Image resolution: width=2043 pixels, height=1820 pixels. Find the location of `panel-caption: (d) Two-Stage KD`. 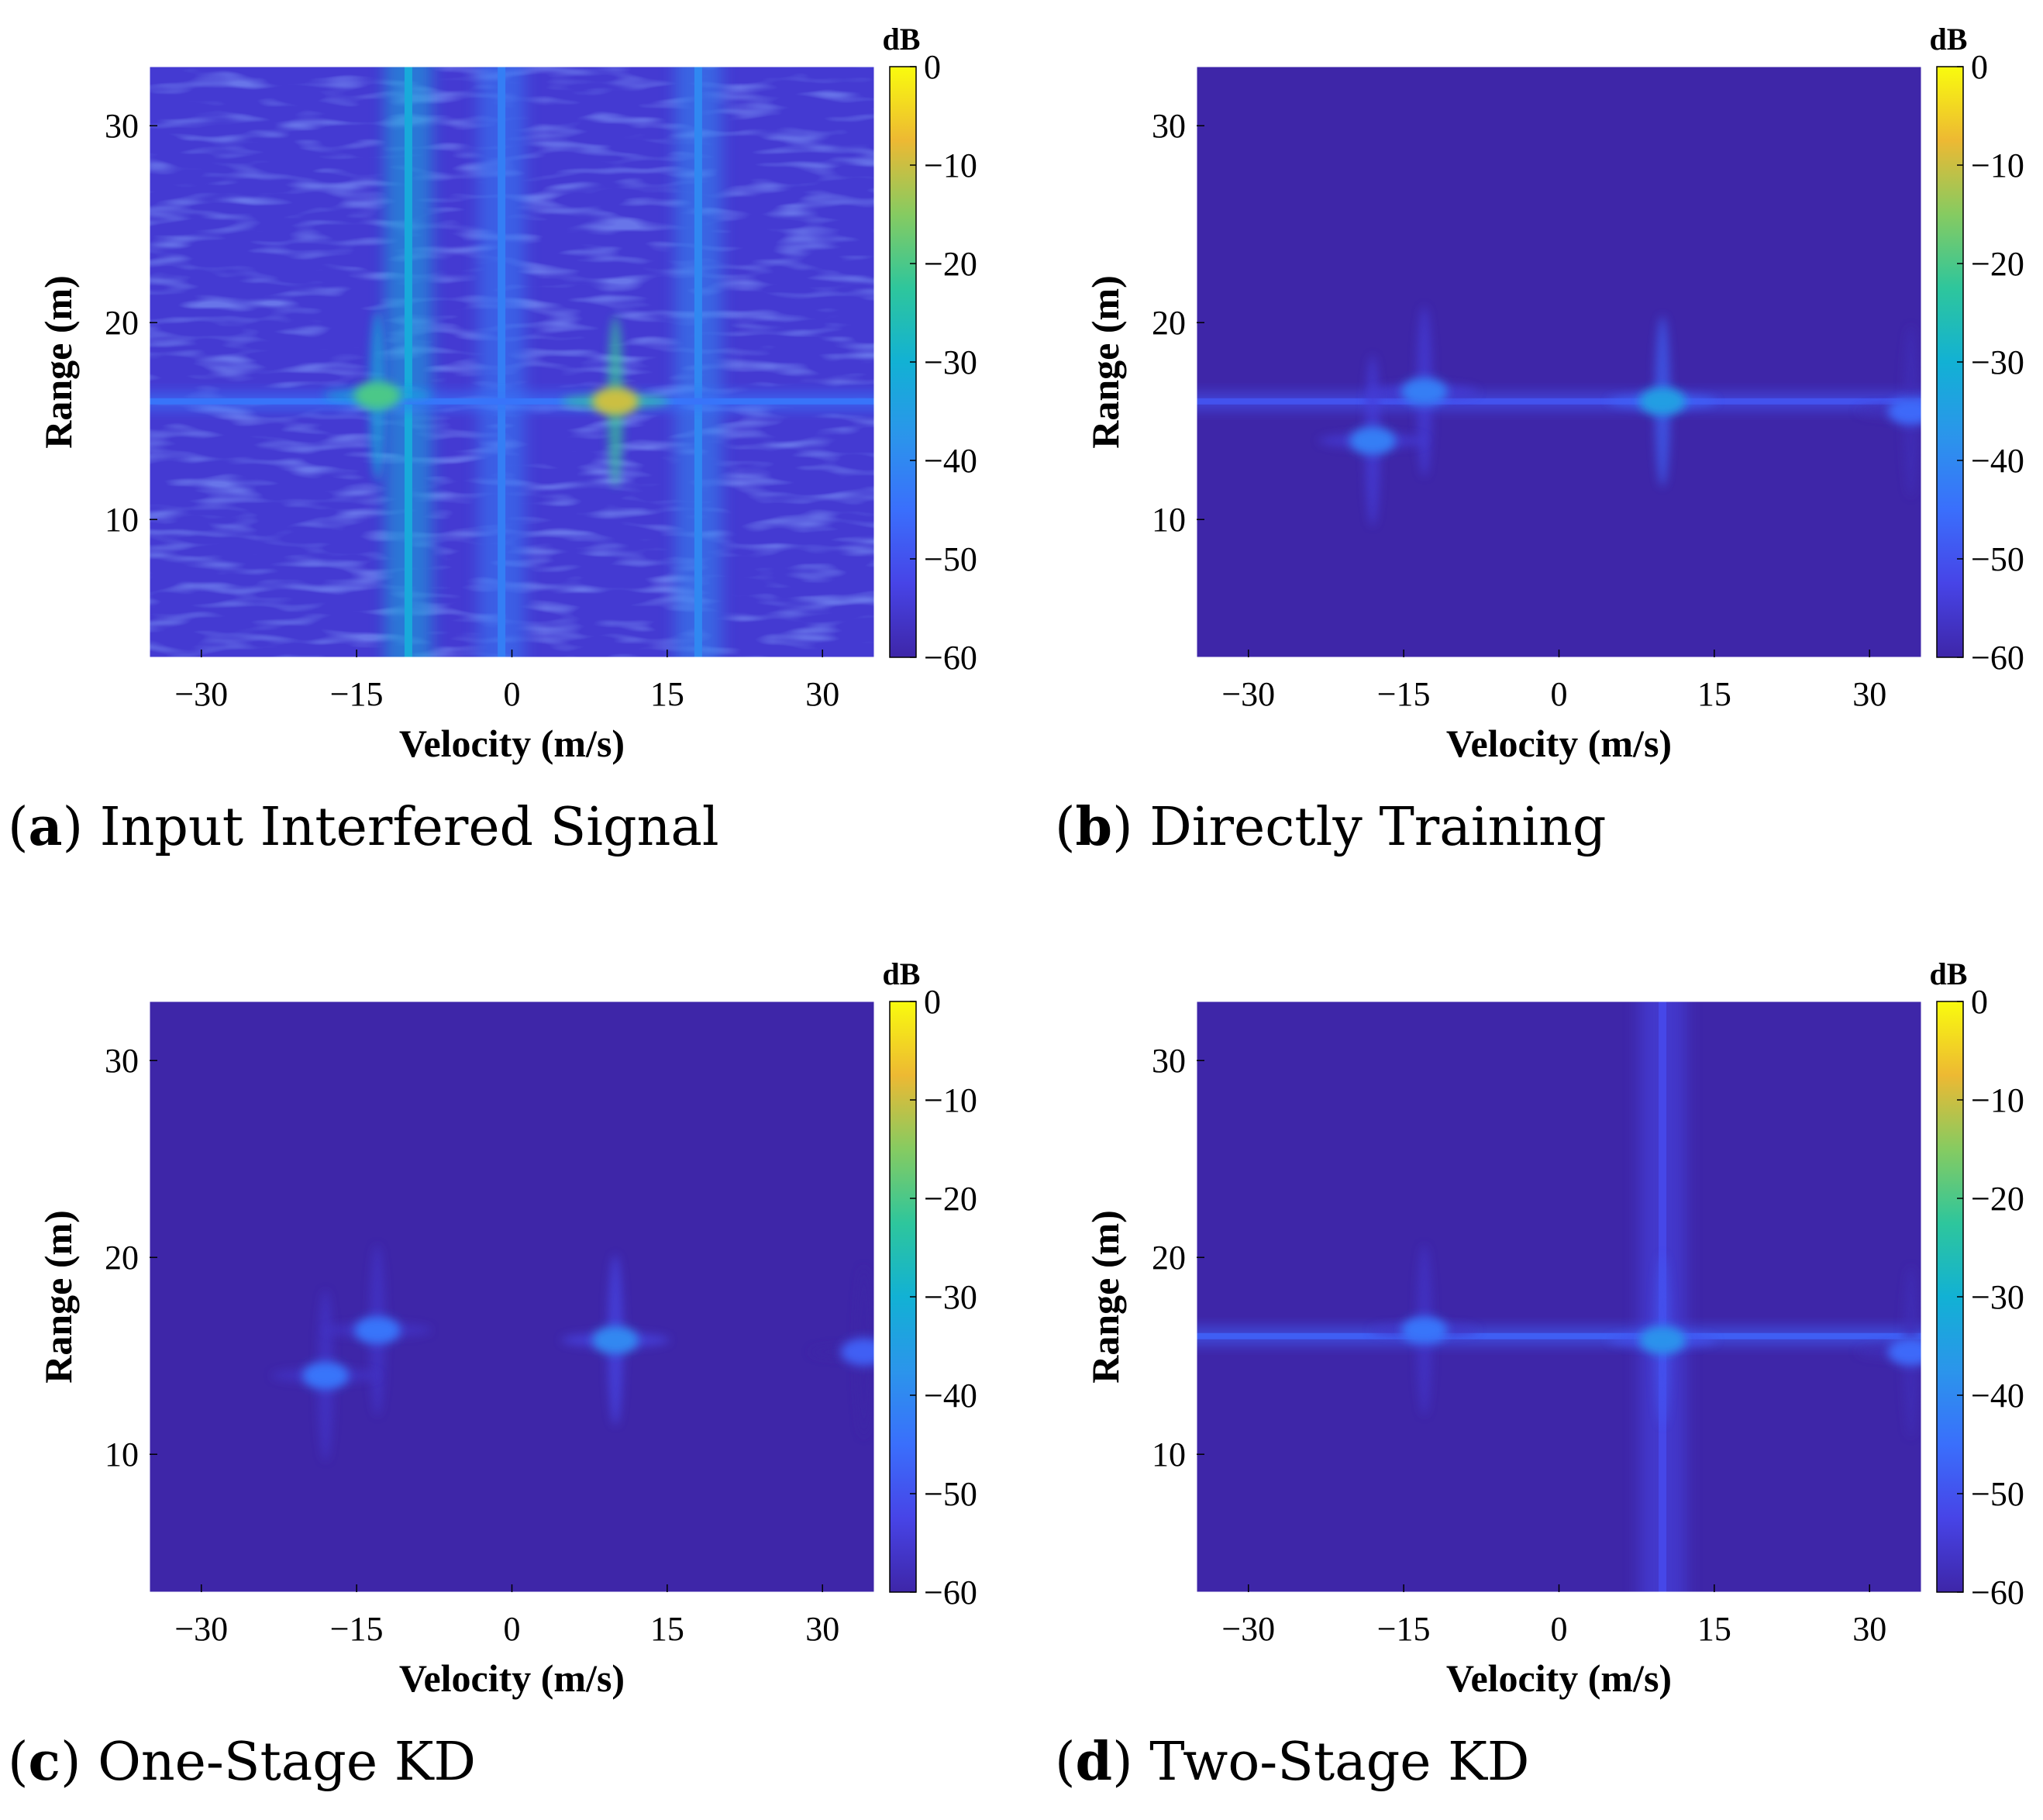

panel-caption: (d) Two-Stage KD is located at coordinates (1292, 1762).